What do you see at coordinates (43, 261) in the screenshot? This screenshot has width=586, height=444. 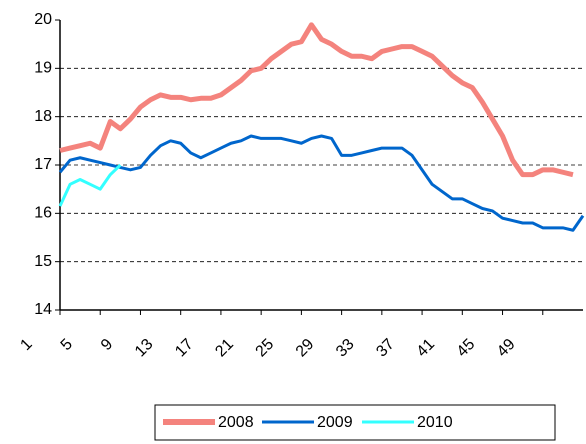 I see `y-tick-label: 15` at bounding box center [43, 261].